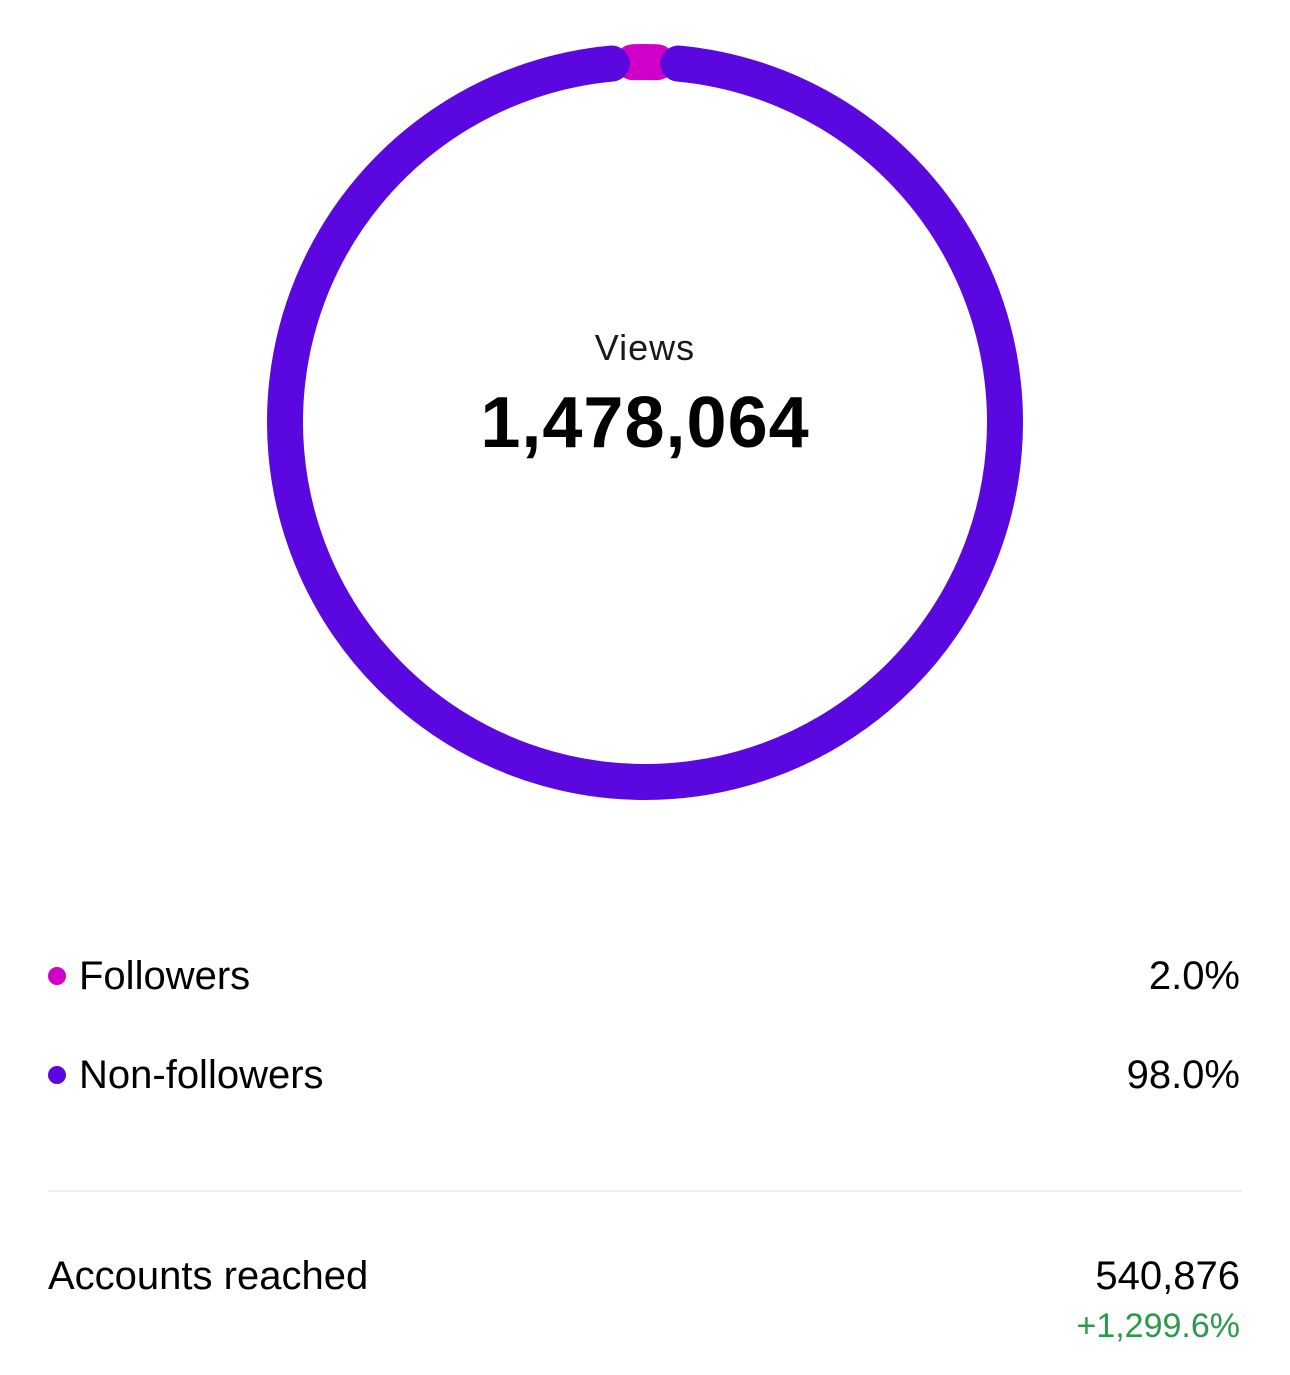 This screenshot has width=1290, height=1375. I want to click on section-divider, so click(645, 1191).